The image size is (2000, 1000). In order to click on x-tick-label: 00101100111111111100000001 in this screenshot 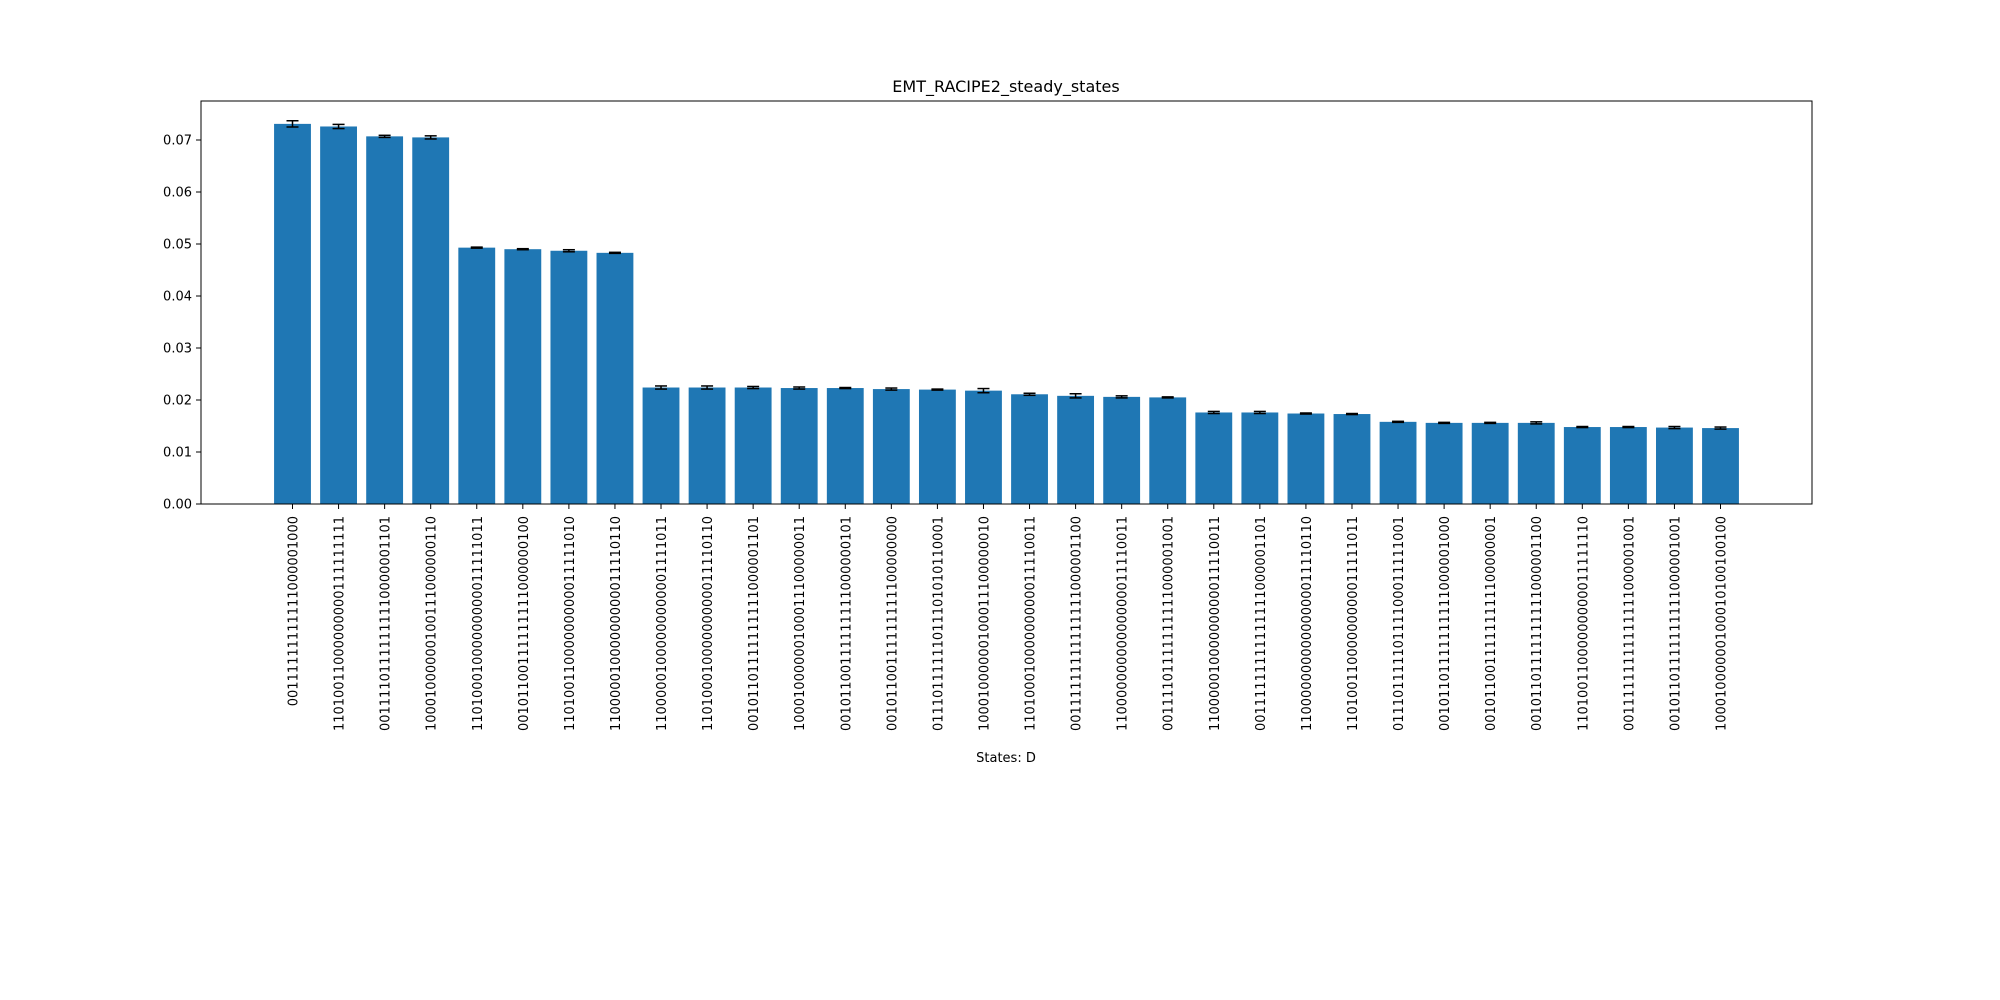, I will do `click(1491, 623)`.